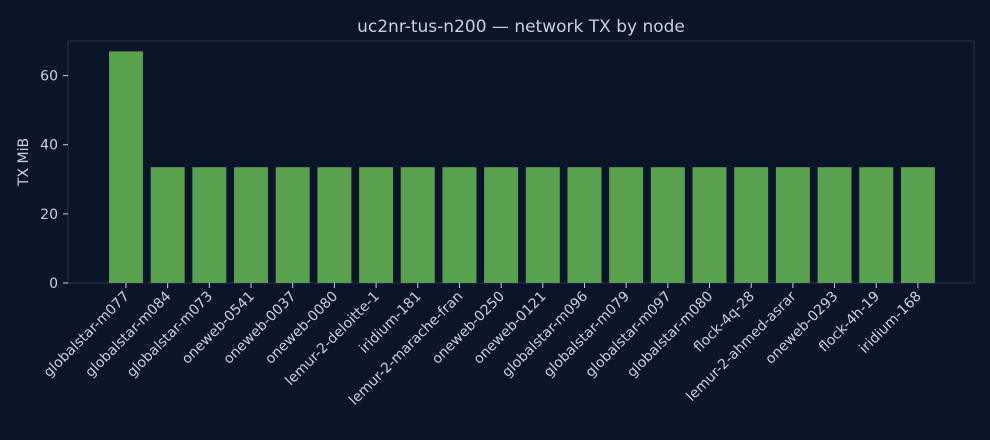  Describe the element at coordinates (49, 146) in the screenshot. I see `y-tick-label: 40` at that location.